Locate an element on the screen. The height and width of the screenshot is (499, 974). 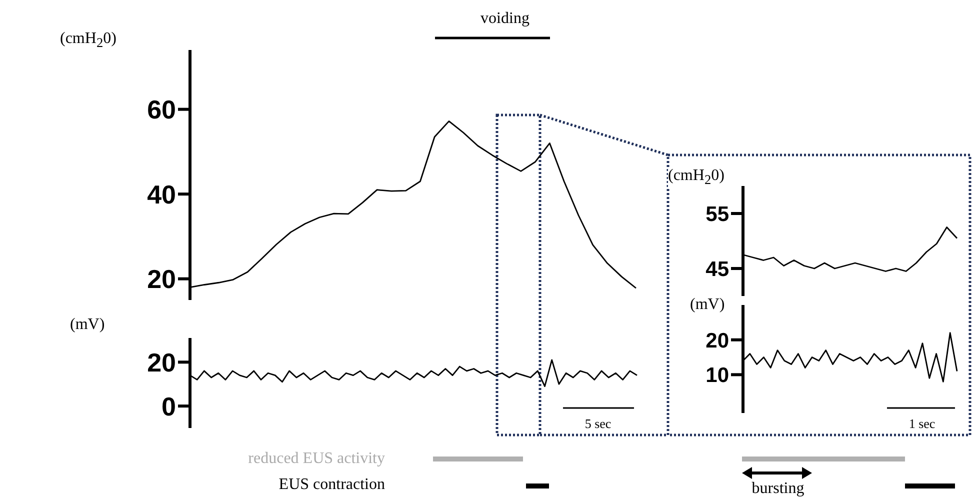
text: 1 sec is located at coordinates (922, 424).